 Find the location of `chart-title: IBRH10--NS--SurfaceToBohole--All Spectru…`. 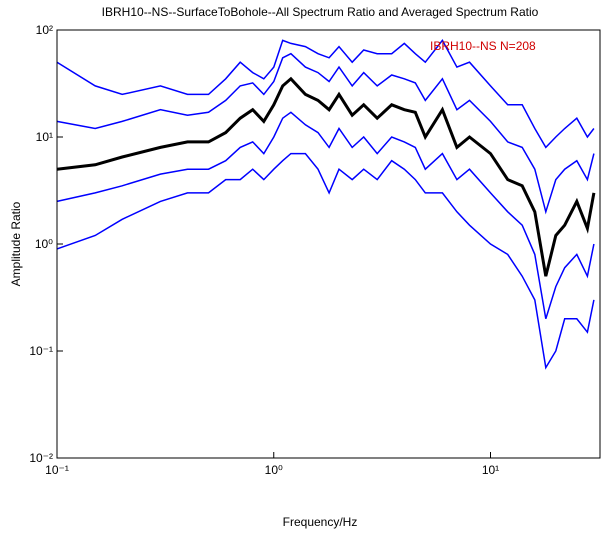

chart-title: IBRH10--NS--SurfaceToBohole--All Spectru… is located at coordinates (320, 12).